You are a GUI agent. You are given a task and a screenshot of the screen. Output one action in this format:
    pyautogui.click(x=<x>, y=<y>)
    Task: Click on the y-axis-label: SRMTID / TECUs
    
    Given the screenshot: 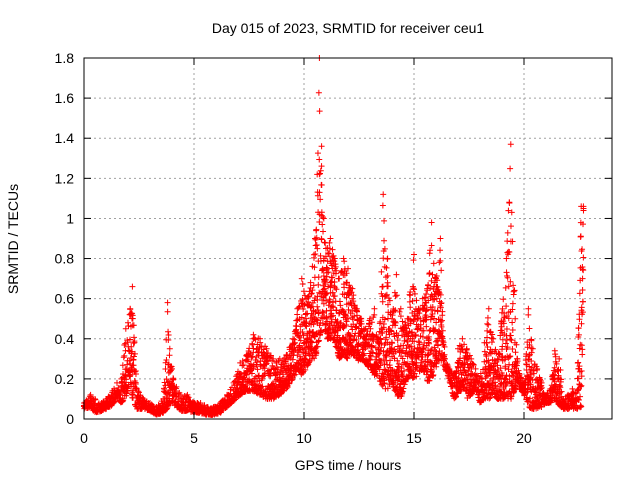 What is the action you would take?
    pyautogui.click(x=13, y=239)
    